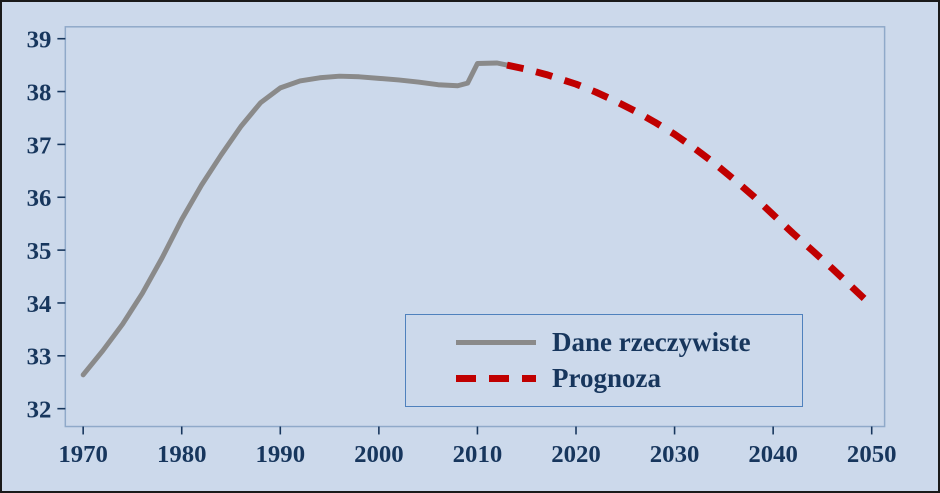  I want to click on legend-line-sample-forecast, so click(496, 379).